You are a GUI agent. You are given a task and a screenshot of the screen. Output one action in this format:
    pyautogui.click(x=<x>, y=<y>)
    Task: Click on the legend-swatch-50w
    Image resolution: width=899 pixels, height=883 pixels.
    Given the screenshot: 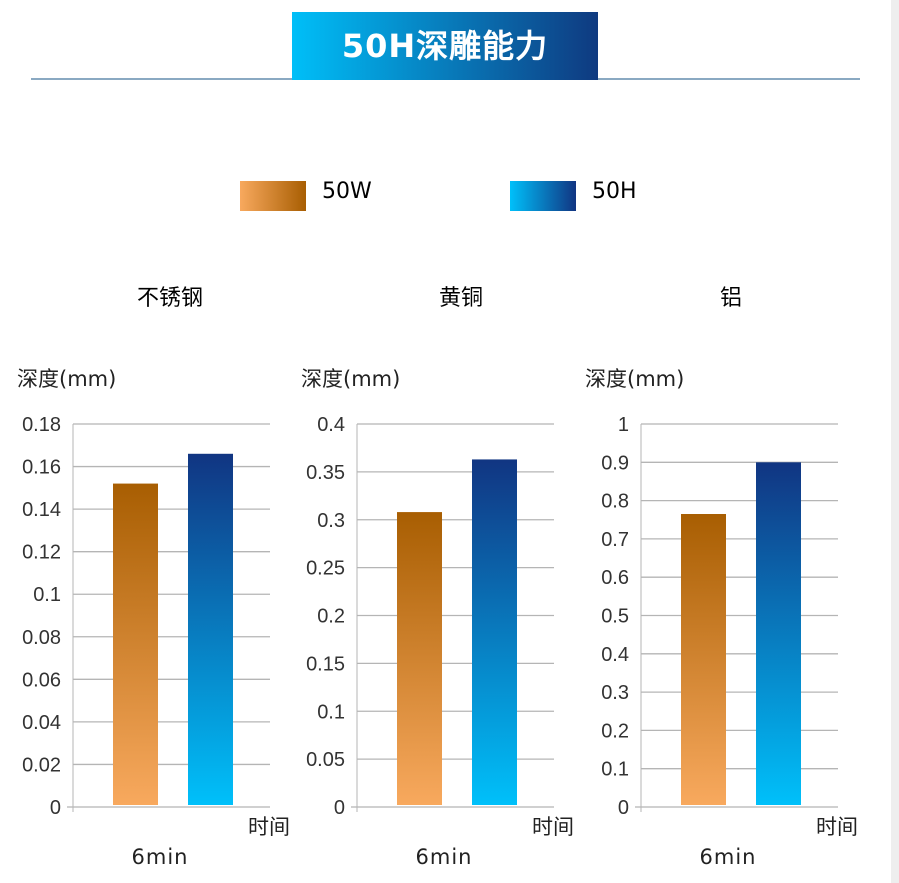 What is the action you would take?
    pyautogui.click(x=273, y=196)
    